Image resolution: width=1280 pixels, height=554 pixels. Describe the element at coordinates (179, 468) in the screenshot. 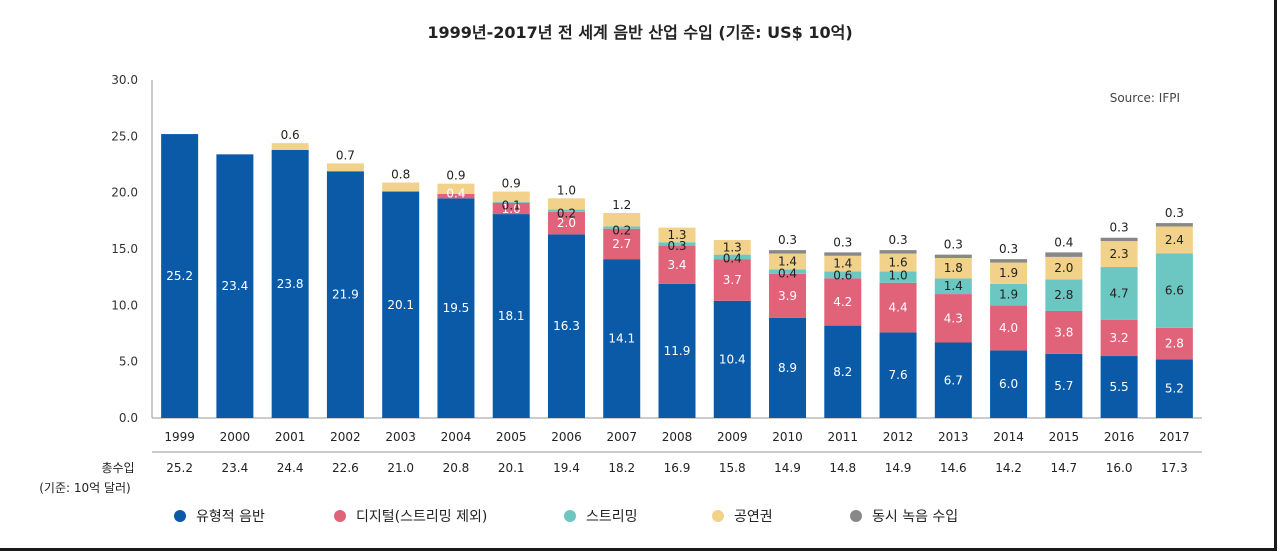

I see `total-value: 25.2` at that location.